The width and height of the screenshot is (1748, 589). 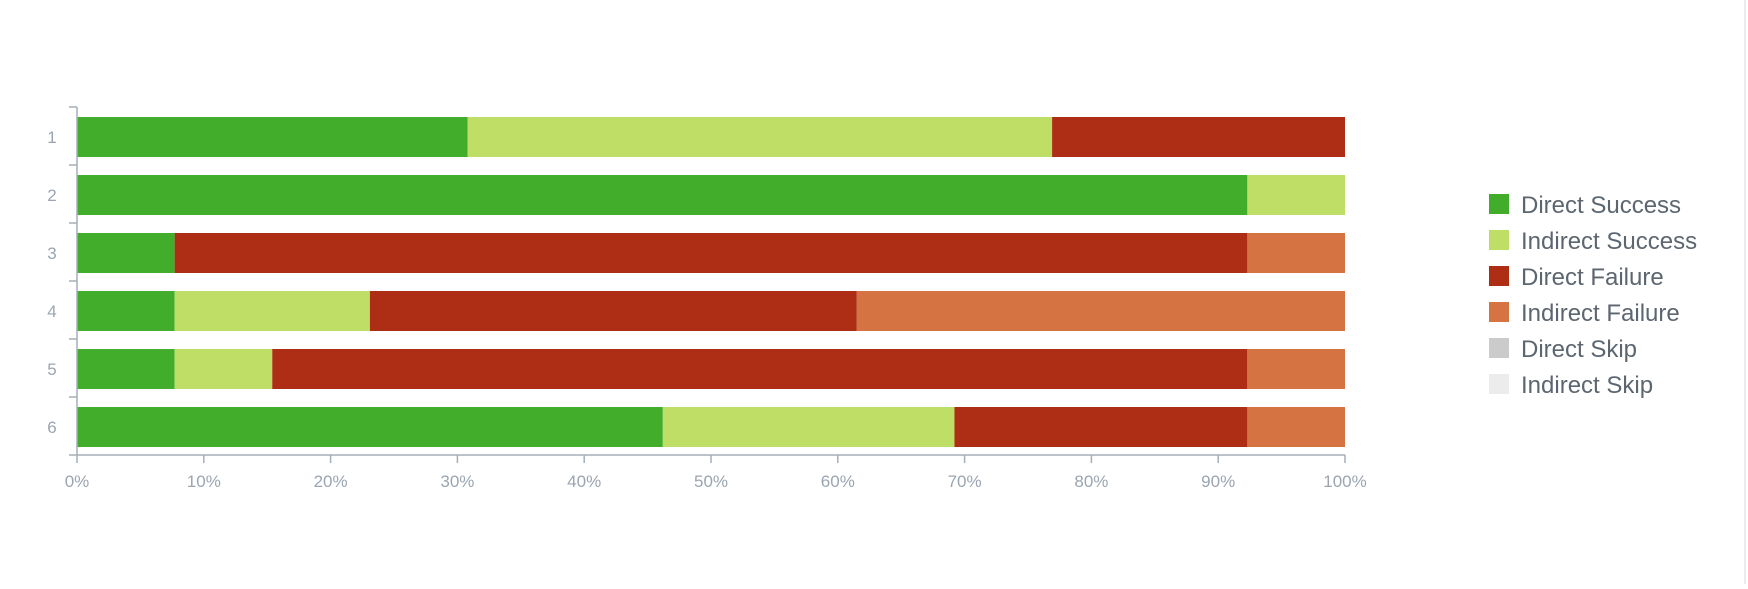 I want to click on bar-segment-6-indirect-success, so click(x=808, y=427).